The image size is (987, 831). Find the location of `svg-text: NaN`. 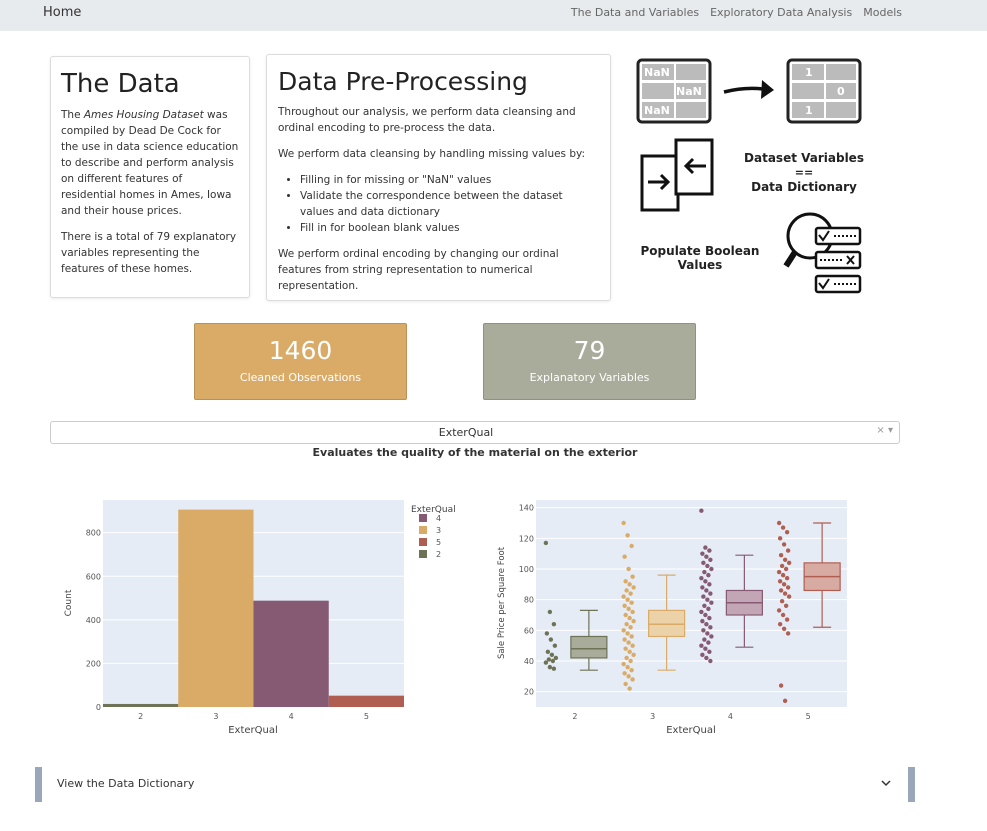

svg-text: NaN is located at coordinates (657, 72).